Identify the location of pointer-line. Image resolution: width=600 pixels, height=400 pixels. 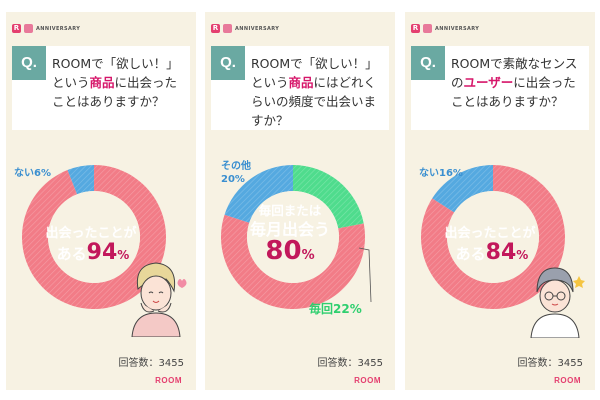
(365, 275).